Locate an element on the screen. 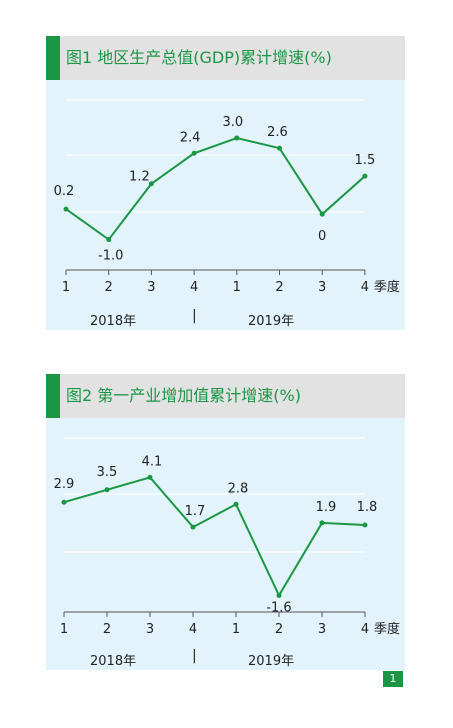  chart-header: 图2 第一产业增加值累计增速(%) is located at coordinates (225, 396).